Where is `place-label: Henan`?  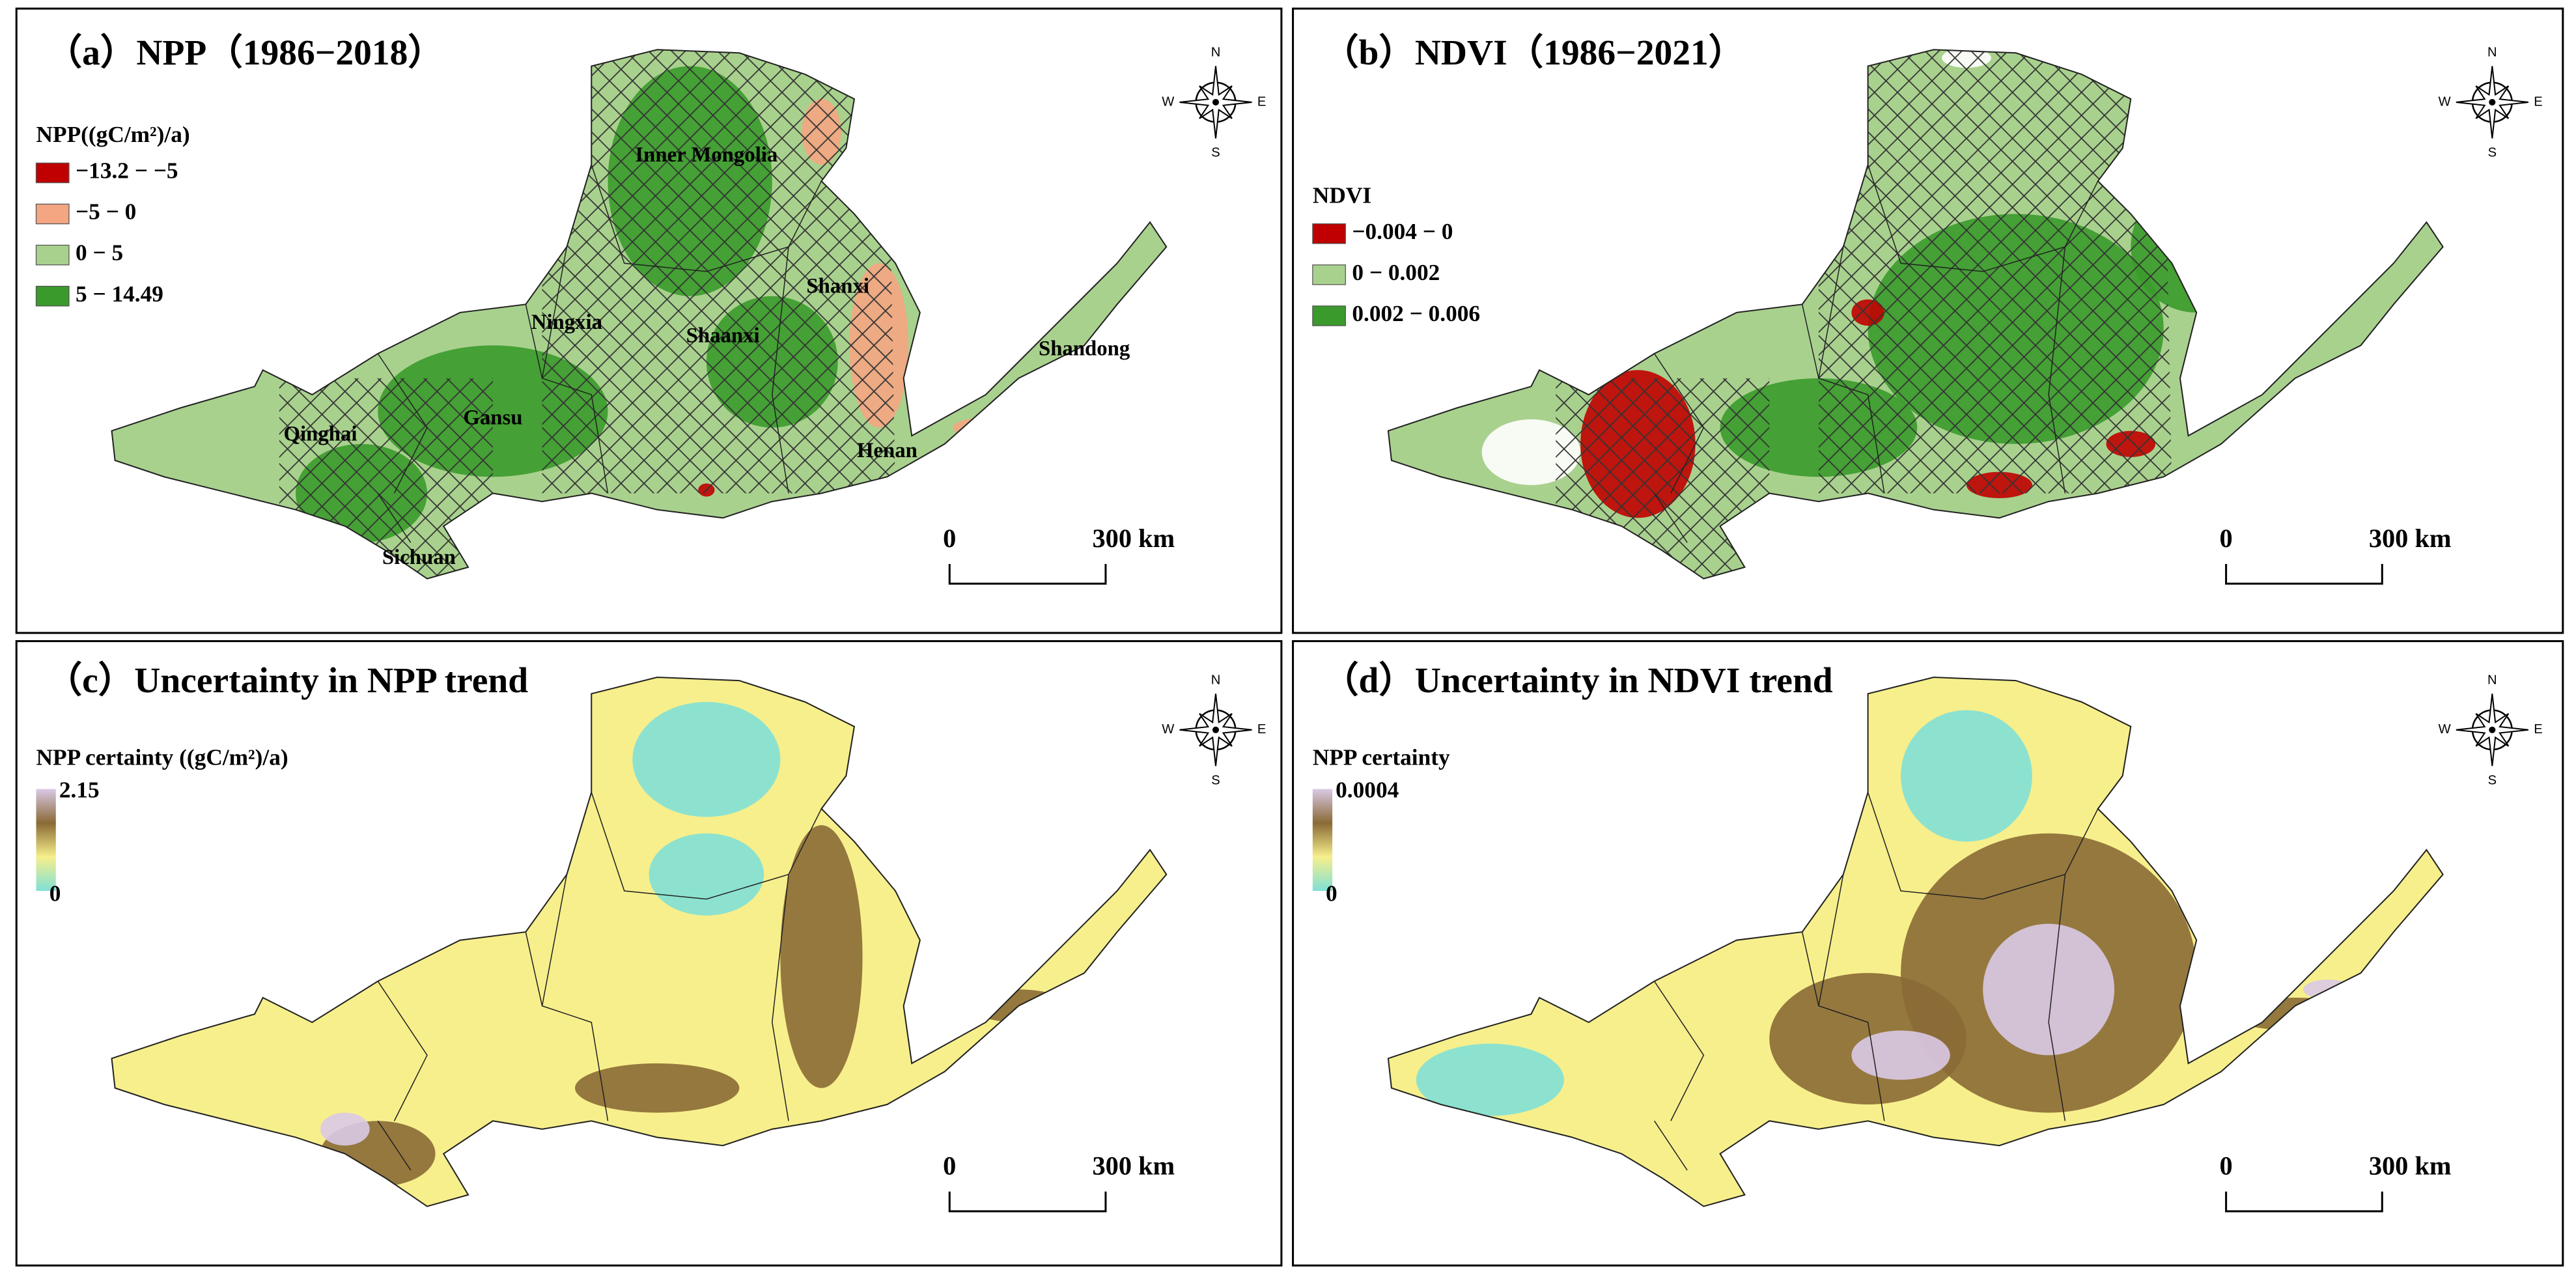 place-label: Henan is located at coordinates (887, 450).